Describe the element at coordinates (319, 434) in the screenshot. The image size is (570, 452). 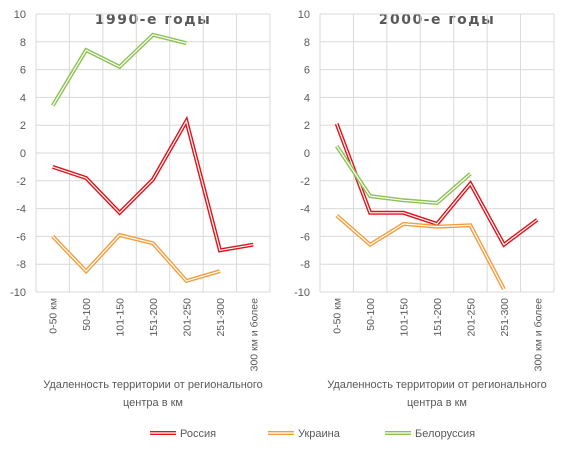
I see `legend-label: Украина` at that location.